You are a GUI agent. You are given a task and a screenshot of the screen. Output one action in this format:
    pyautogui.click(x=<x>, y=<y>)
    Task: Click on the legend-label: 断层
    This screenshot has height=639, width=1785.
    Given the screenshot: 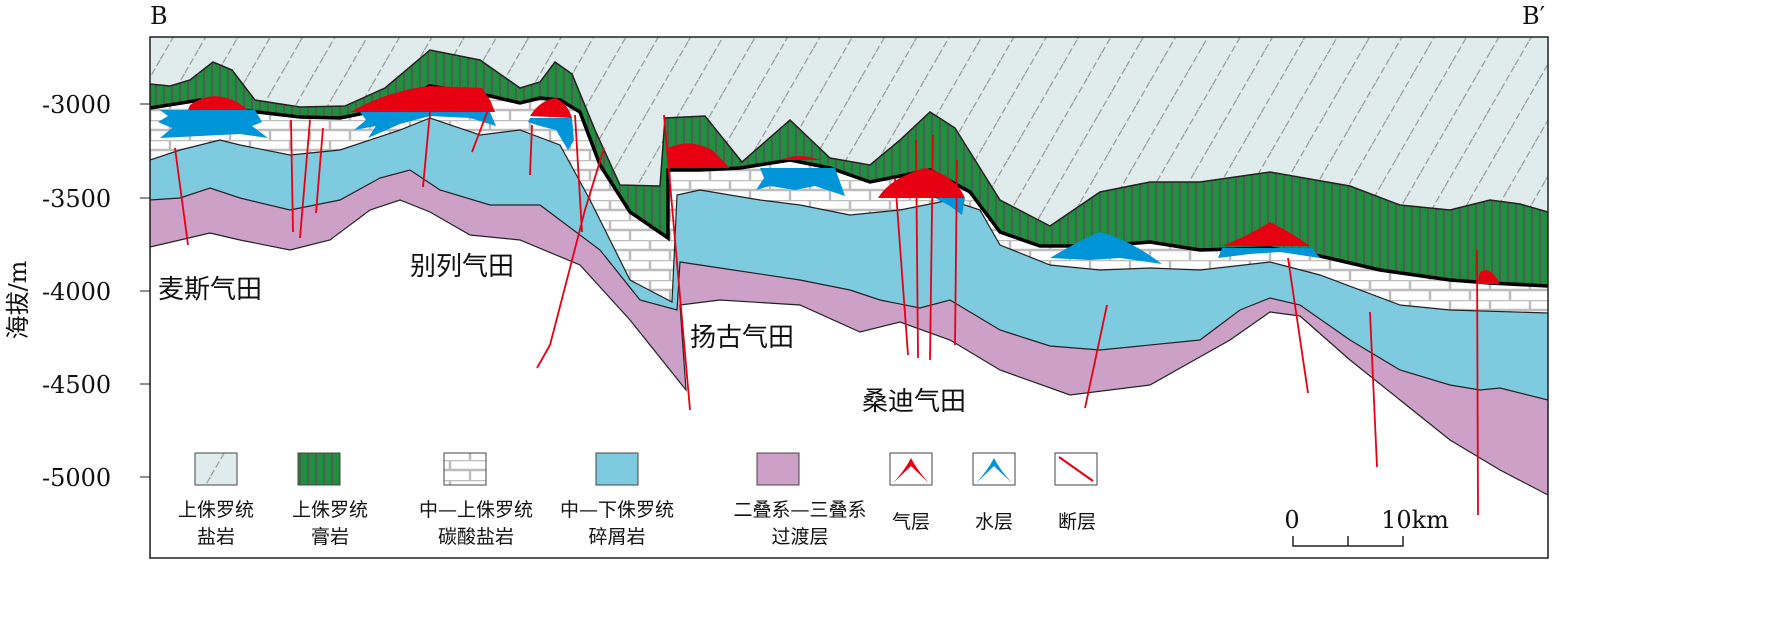 What is the action you would take?
    pyautogui.click(x=1077, y=522)
    